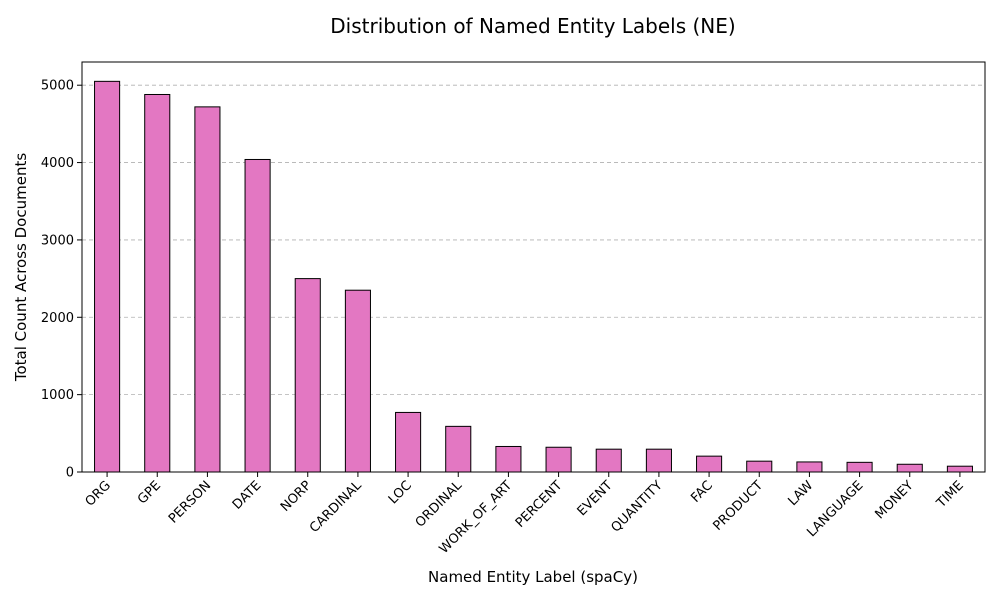 This screenshot has height=604, width=1000. I want to click on y-tick-label: 1000, so click(57, 395).